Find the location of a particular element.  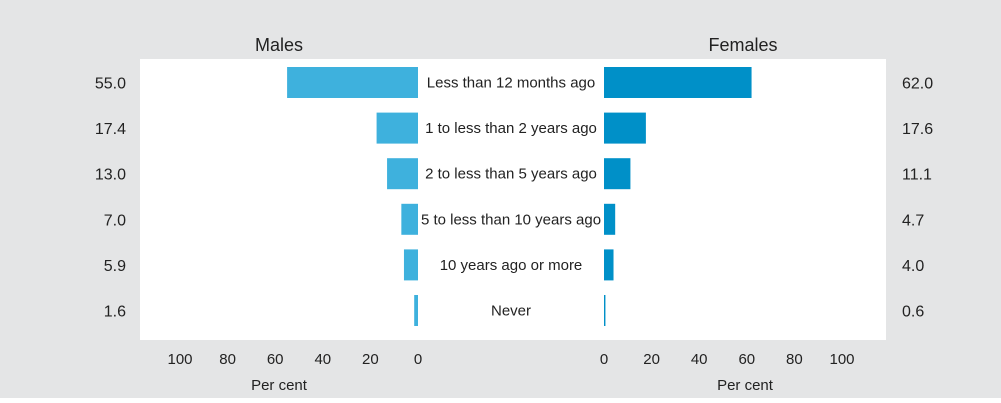

females-tick-label: 80 is located at coordinates (794, 359).